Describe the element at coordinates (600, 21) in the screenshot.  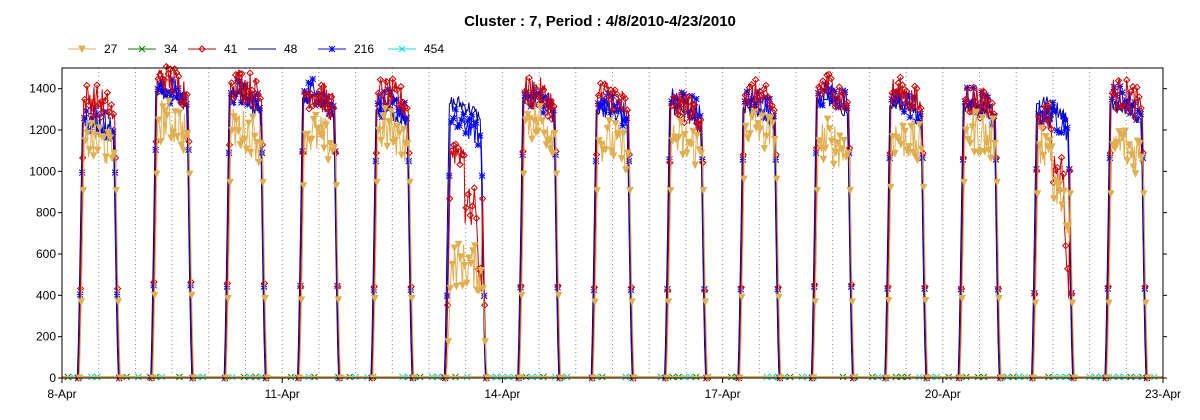
I see `chart-title: Cluster : 7, Period : 4/8/2010-4/23/2010` at that location.